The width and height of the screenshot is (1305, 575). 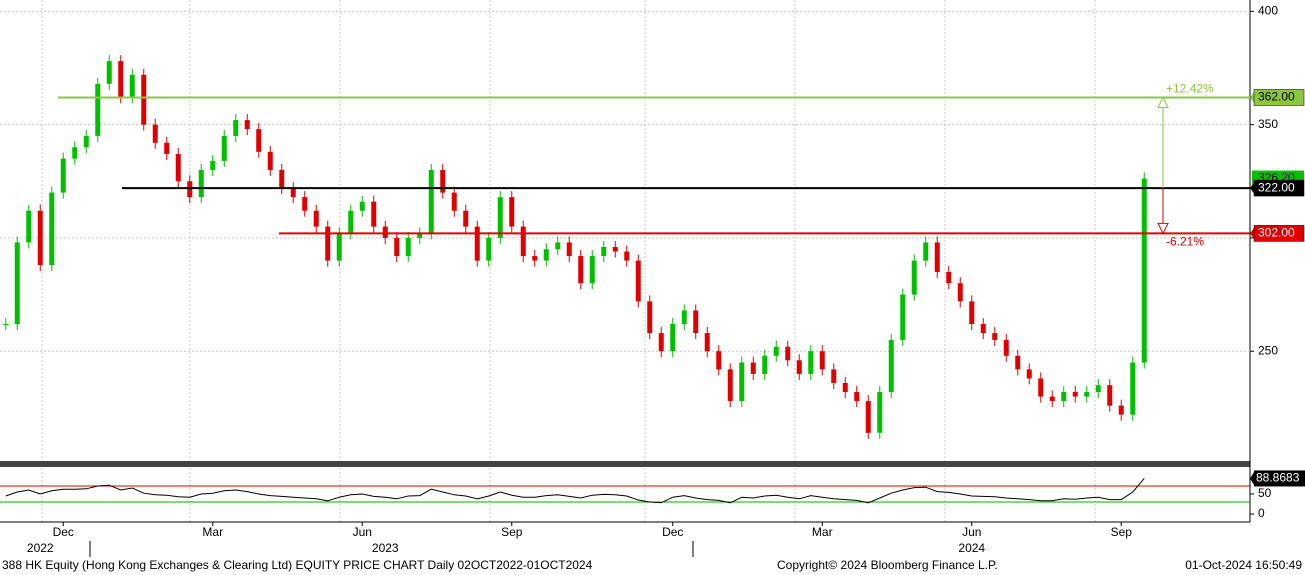 I want to click on y-tick-label: 350, so click(x=1268, y=124).